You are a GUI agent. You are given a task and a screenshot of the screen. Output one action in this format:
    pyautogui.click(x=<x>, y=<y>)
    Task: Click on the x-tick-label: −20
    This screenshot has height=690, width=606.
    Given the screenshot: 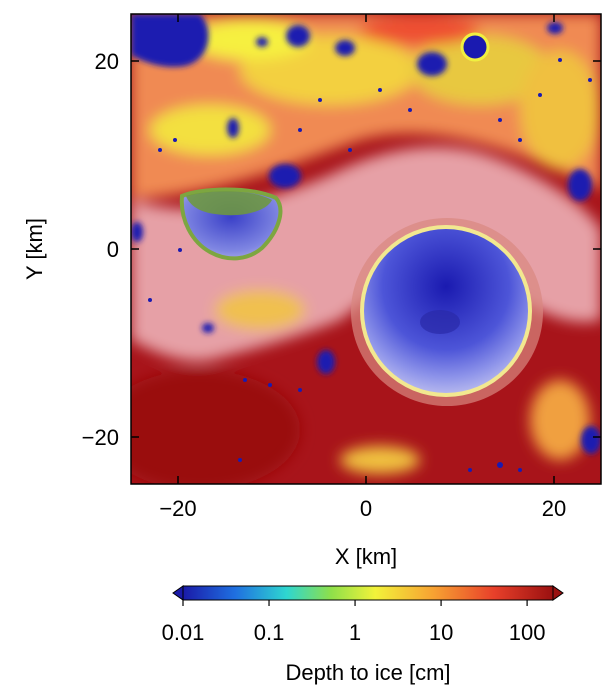 What is the action you would take?
    pyautogui.click(x=177, y=508)
    